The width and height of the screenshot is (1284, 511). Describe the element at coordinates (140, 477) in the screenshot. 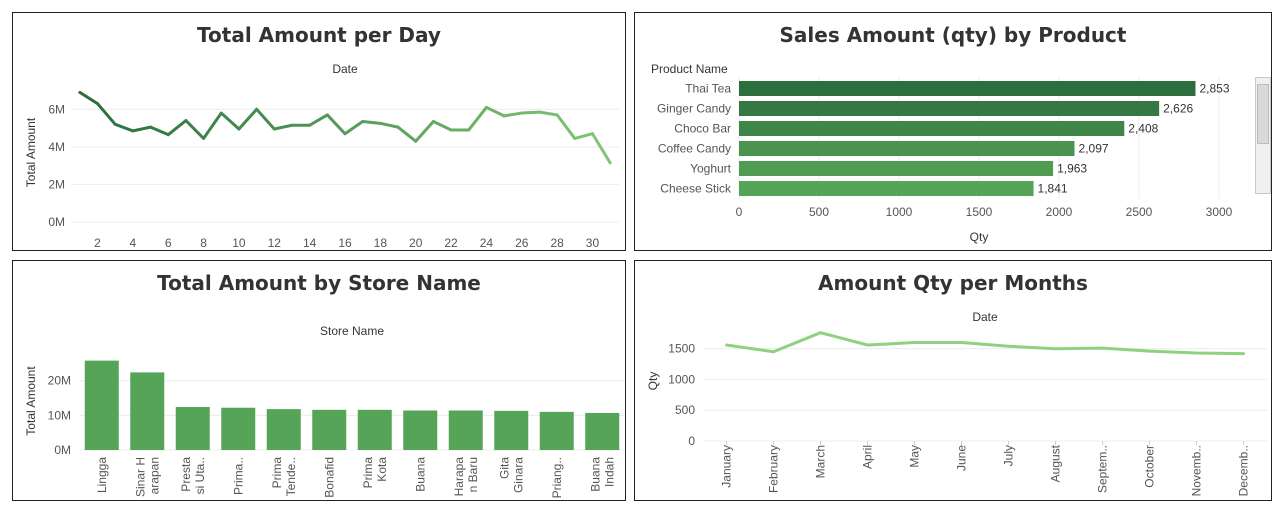

I see `category-label: Sinar H` at that location.